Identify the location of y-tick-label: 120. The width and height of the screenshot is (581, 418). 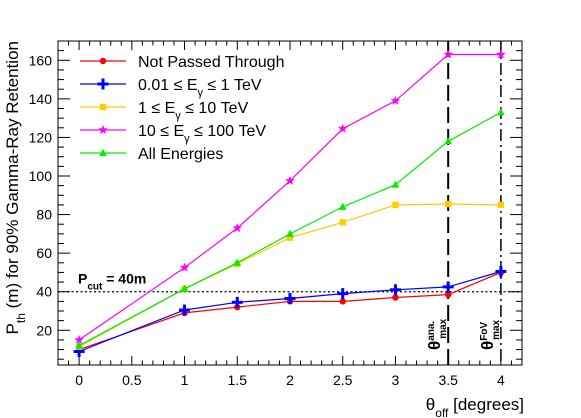
(41, 137).